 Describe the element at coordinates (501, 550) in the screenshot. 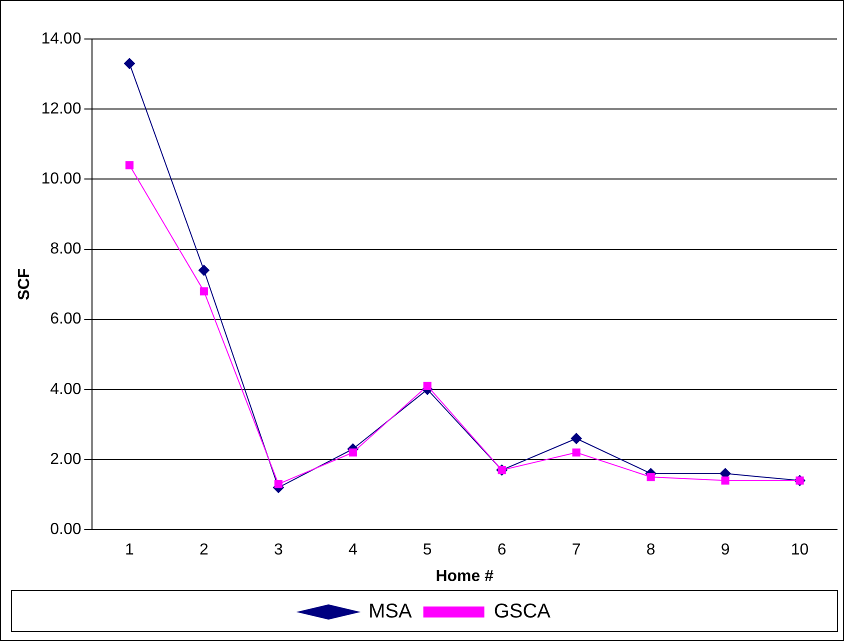

I see `x-tick-label: 6` at that location.